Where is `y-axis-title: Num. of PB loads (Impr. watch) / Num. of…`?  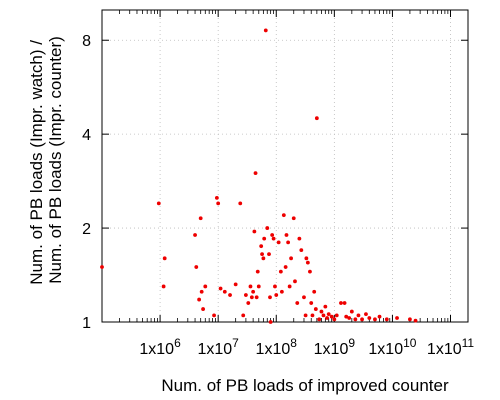 y-axis-title: Num. of PB loads (Impr. watch) / Num. of… is located at coordinates (46, 159).